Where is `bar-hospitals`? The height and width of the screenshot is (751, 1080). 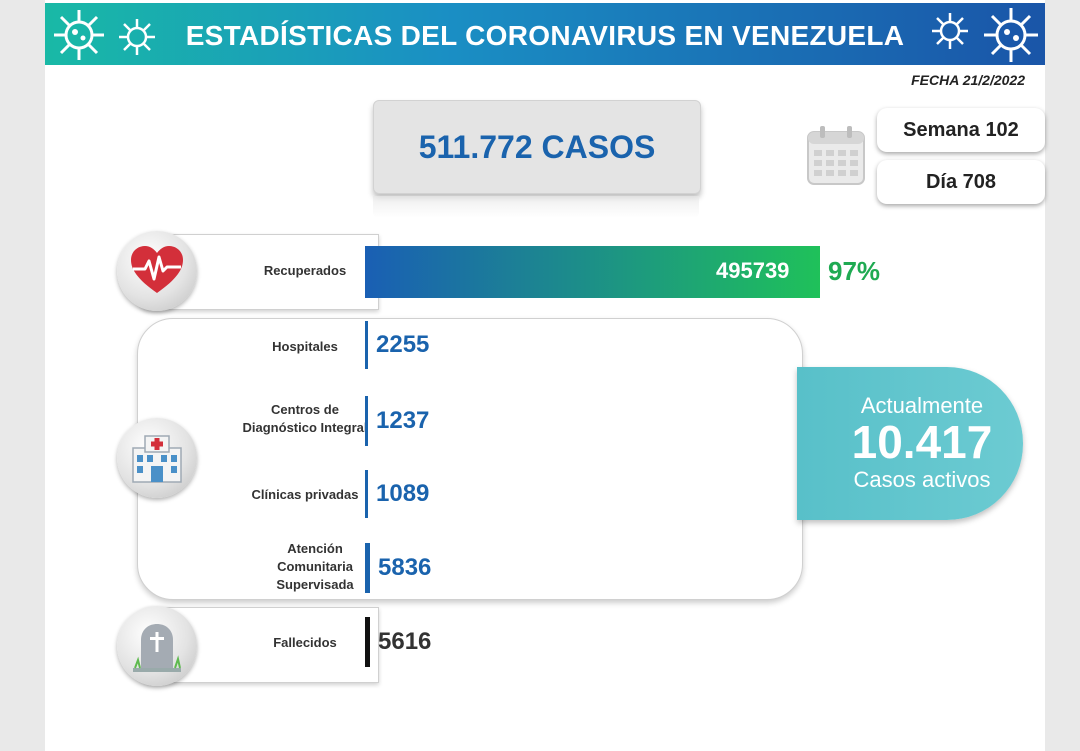
bar-hospitals is located at coordinates (366, 345).